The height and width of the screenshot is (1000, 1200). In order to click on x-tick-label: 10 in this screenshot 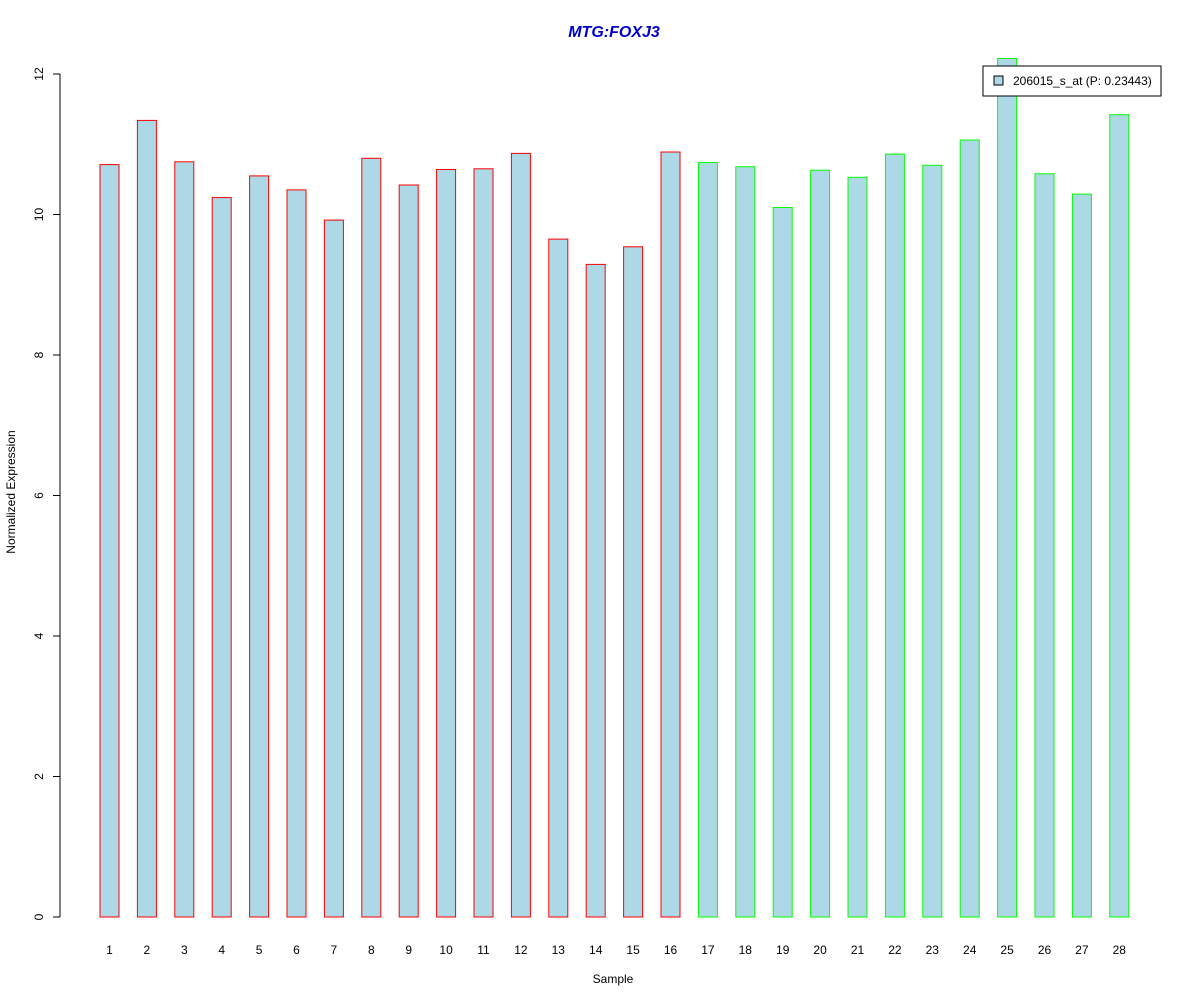, I will do `click(446, 950)`.